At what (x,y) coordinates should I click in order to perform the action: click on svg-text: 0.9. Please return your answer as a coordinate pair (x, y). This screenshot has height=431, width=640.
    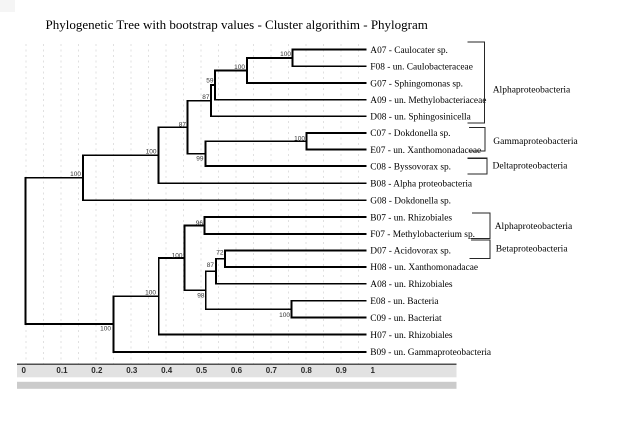
    Looking at the image, I should click on (342, 370).